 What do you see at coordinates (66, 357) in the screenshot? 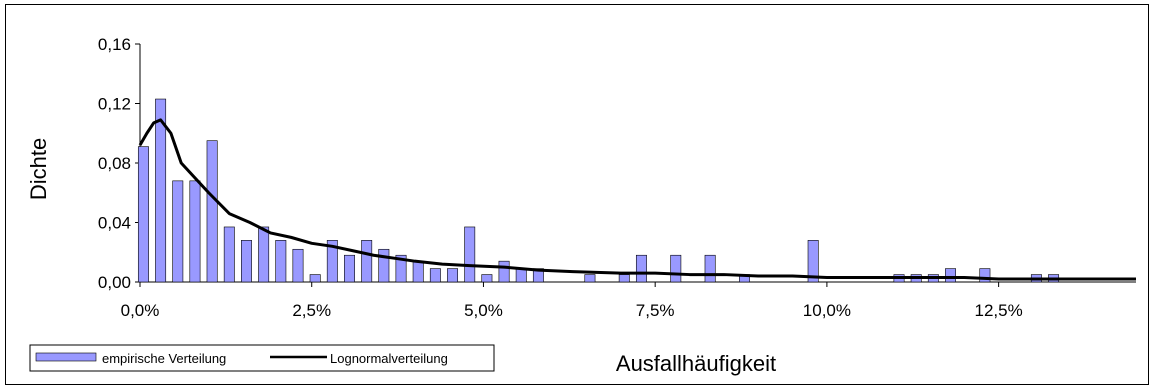
I see `legend-swatch-bar` at bounding box center [66, 357].